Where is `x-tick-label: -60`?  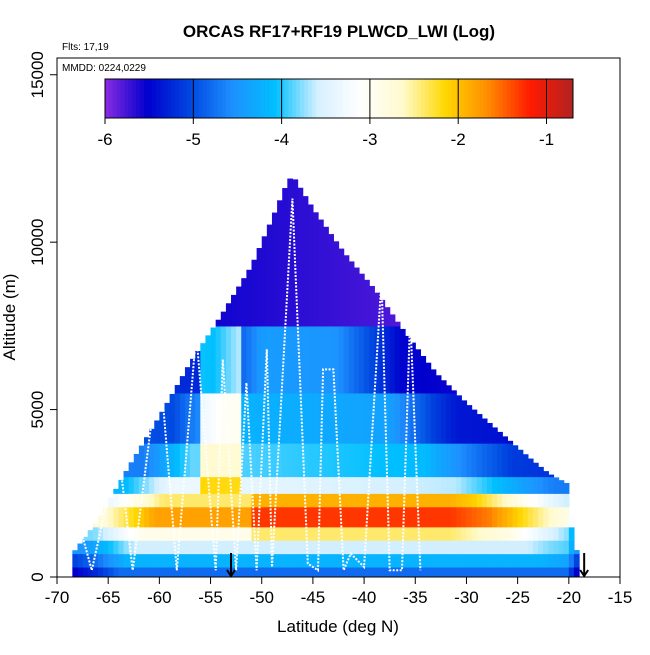 x-tick-label: -60 is located at coordinates (159, 597).